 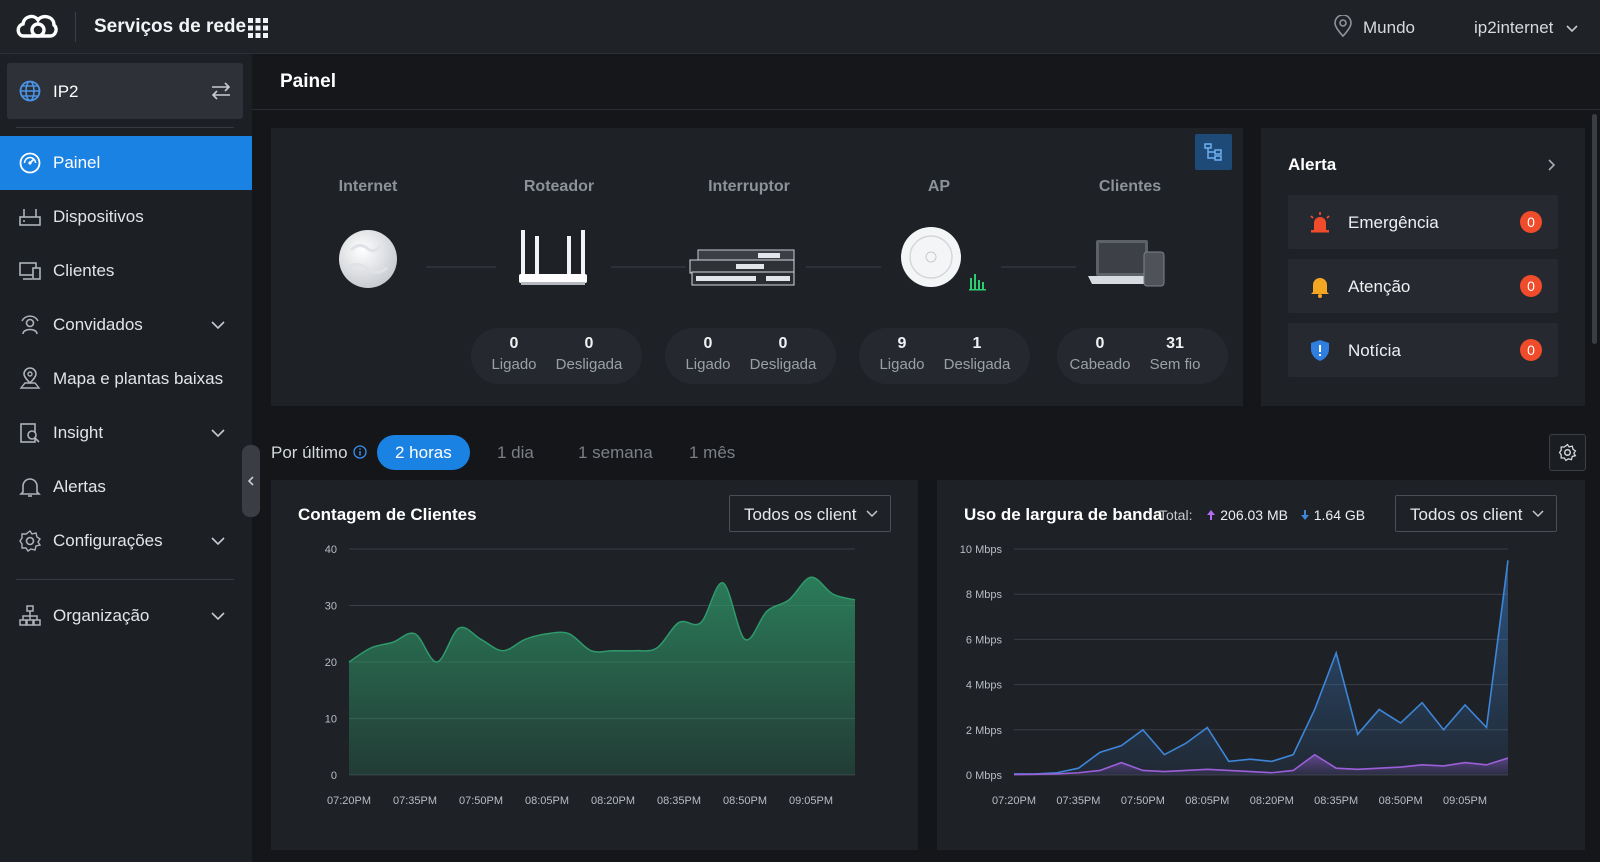 I want to click on alert-emergency: Emergência 0, so click(x=1423, y=222).